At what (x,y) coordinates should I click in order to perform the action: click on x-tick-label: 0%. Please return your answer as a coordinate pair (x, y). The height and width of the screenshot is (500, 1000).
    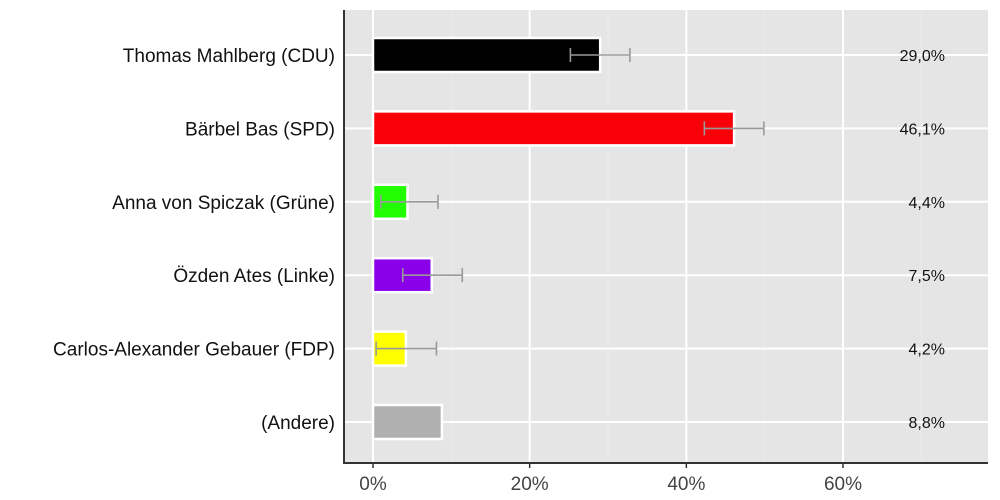
    Looking at the image, I should click on (373, 484).